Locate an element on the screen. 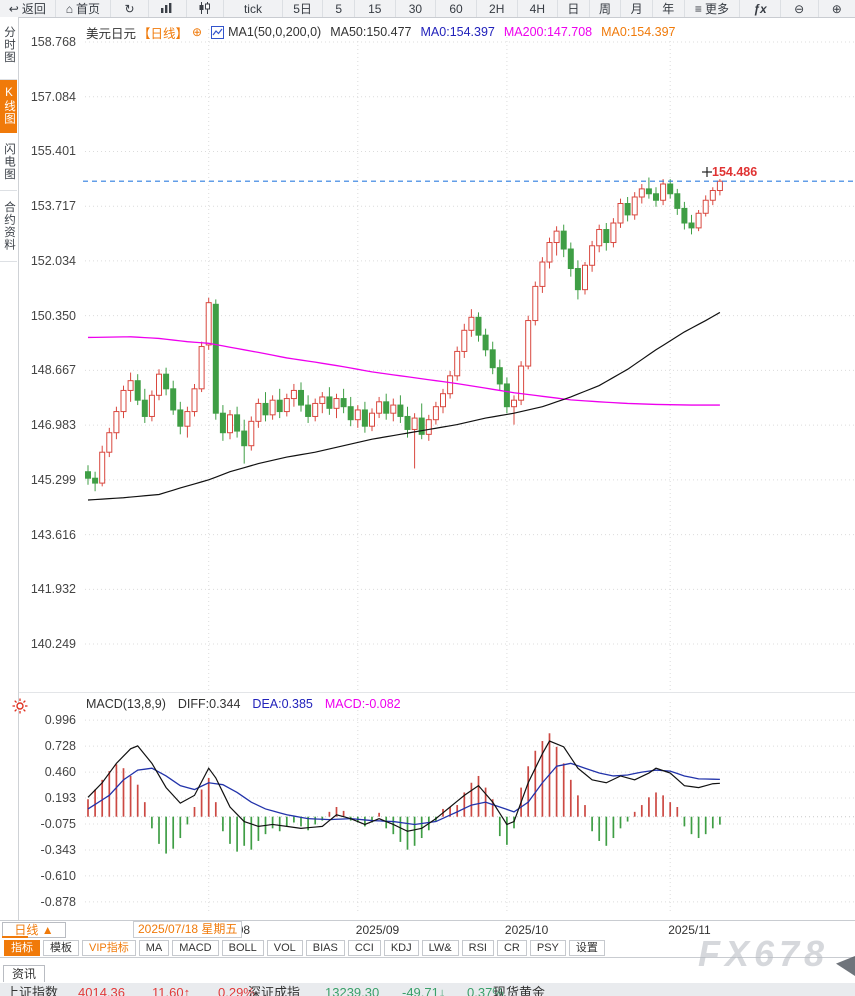  toolbar-chart-type-candle-button is located at coordinates (206, 8).